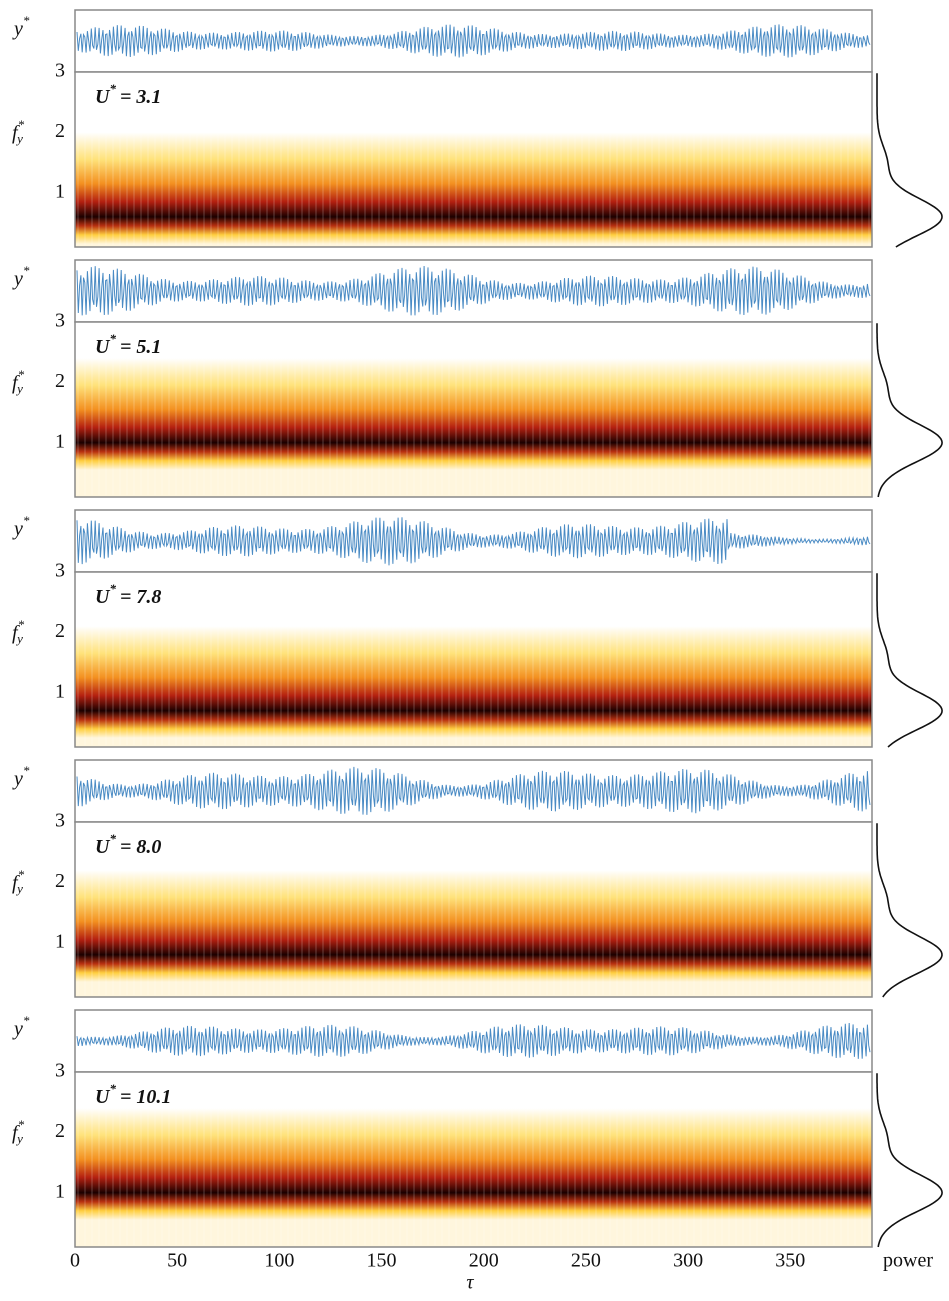  Describe the element at coordinates (140, 97) in the screenshot. I see `label-rest: = 3.1` at that location.